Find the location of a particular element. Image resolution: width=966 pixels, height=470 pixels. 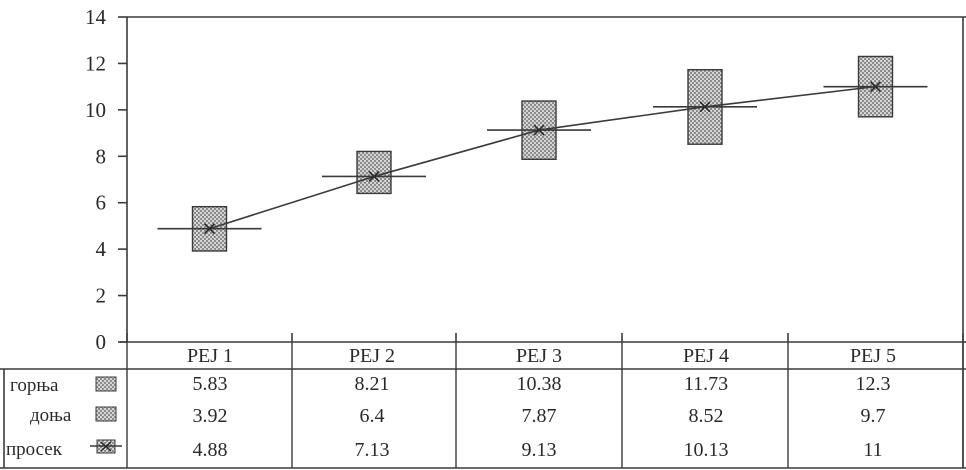

legend-key-lower is located at coordinates (106, 414).